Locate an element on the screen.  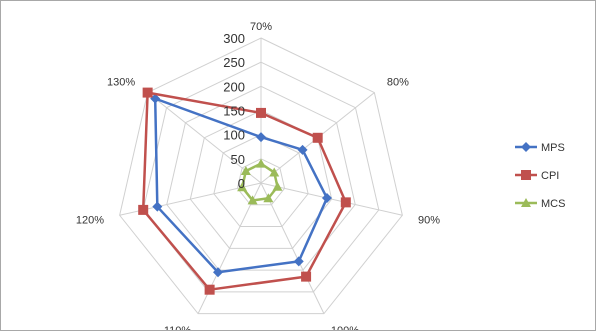
legend-entry-cpi: CPI is located at coordinates (537, 176).